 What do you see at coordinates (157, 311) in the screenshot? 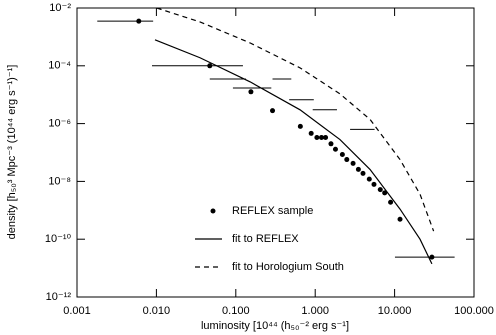
I see `x-tick-label: 0.010` at bounding box center [157, 311].